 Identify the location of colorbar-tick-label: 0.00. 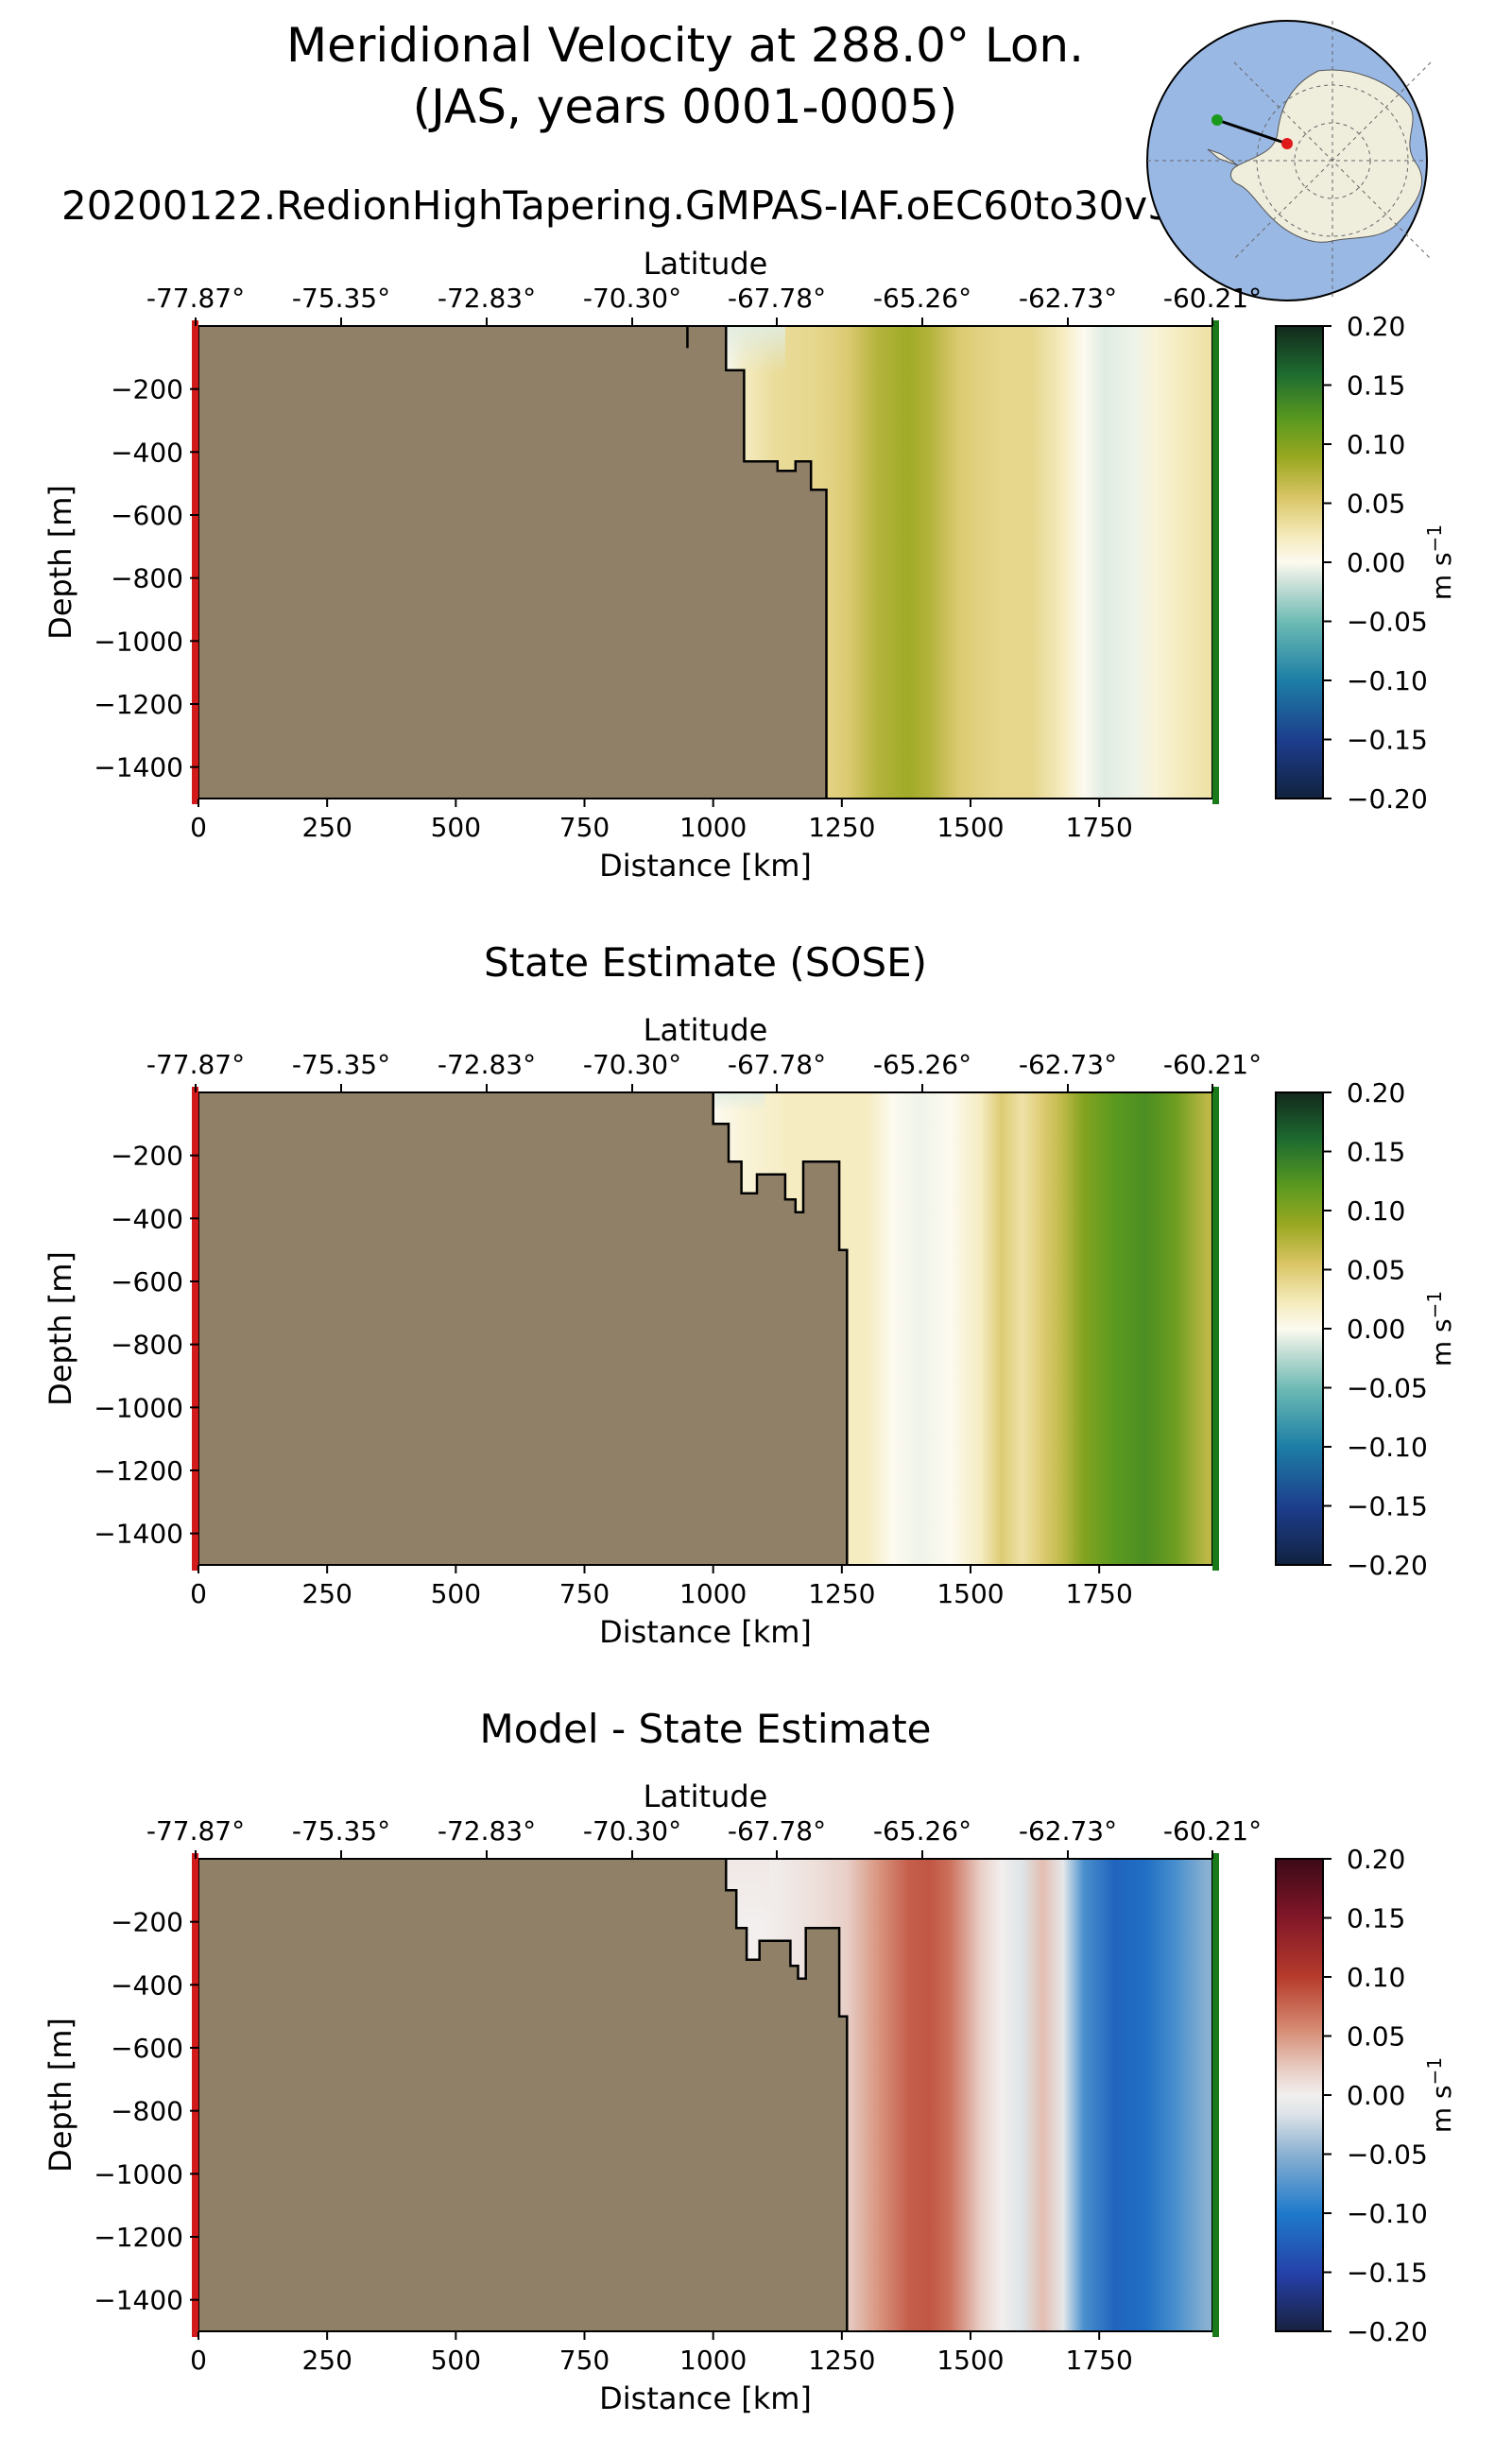
(1376, 562).